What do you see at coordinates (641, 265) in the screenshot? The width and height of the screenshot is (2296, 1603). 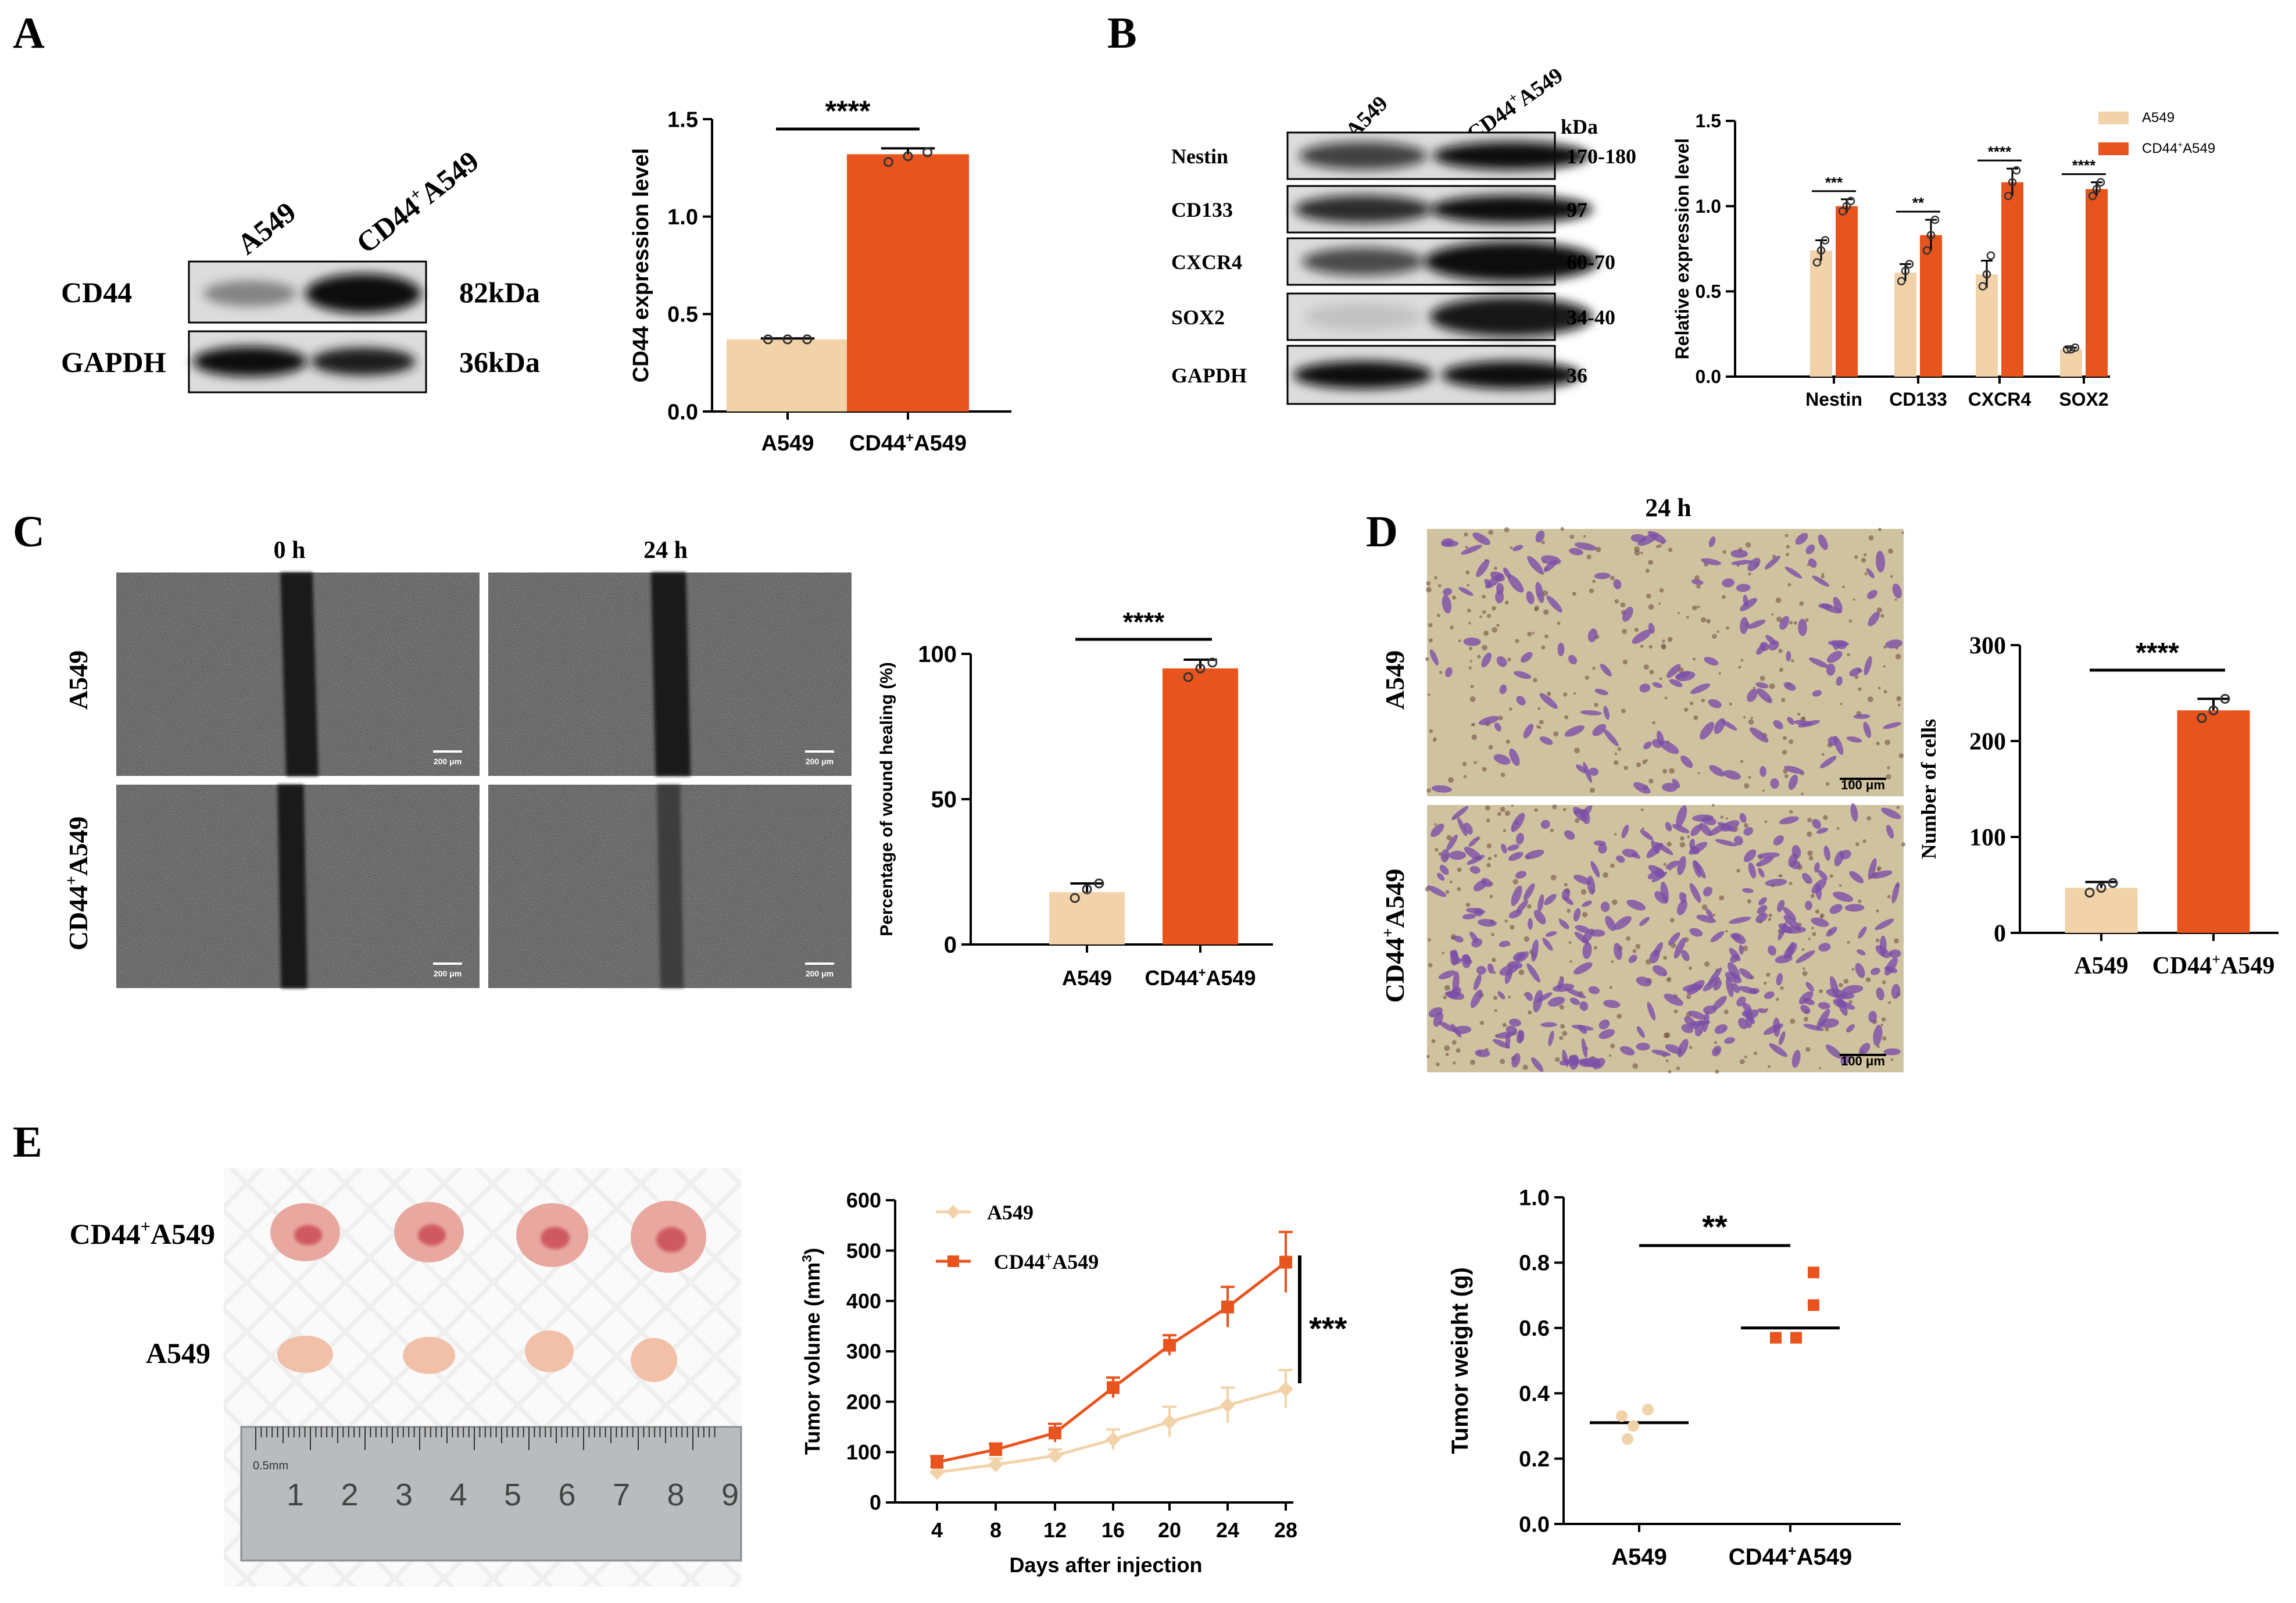 I see `y-axis-label: CD44 expression level` at bounding box center [641, 265].